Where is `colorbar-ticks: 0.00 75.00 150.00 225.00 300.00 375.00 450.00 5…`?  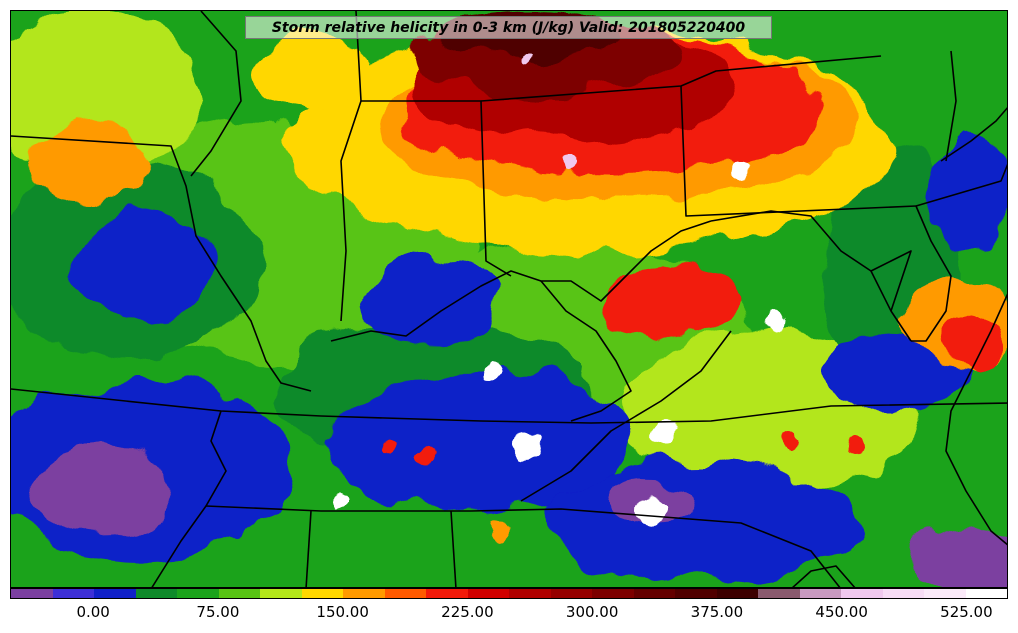 colorbar-ticks: 0.00 75.00 150.00 225.00 300.00 375.00 450.00 5… is located at coordinates (509, 616).